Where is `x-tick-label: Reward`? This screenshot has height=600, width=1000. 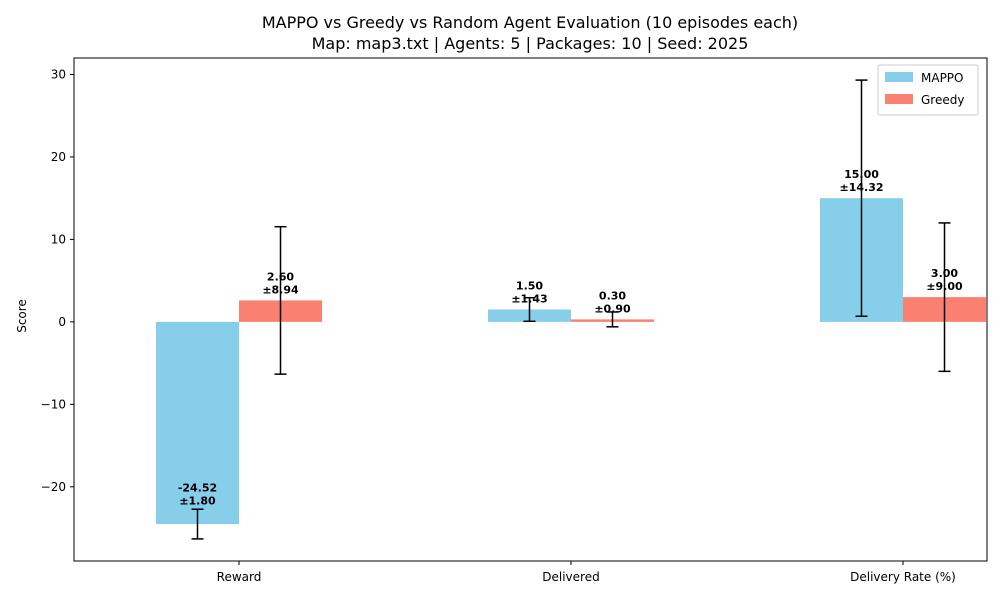
x-tick-label: Reward is located at coordinates (239, 577).